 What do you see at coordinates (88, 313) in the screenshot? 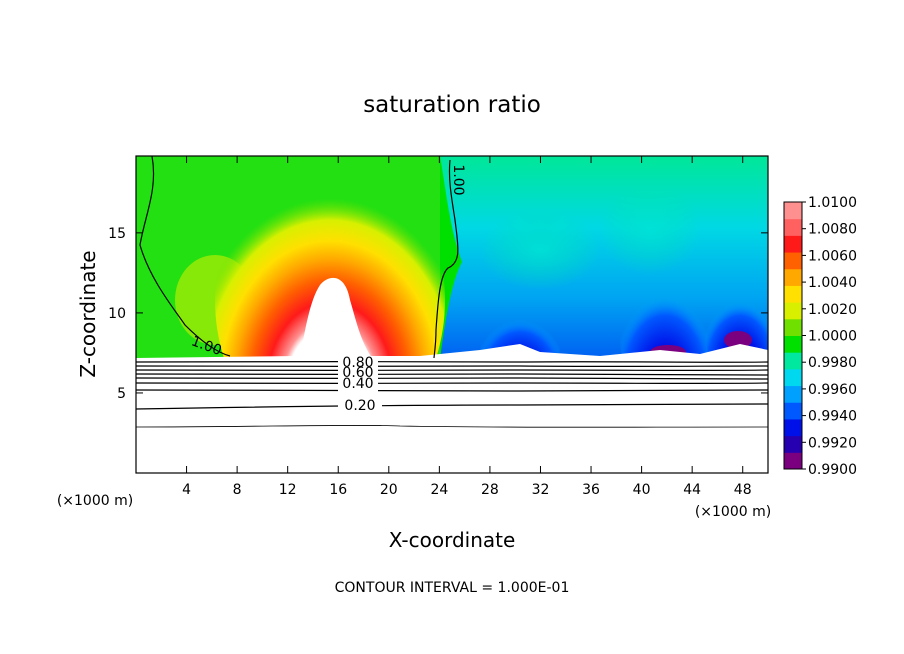
I see `y-axis-label: Z-coordinate` at bounding box center [88, 313].